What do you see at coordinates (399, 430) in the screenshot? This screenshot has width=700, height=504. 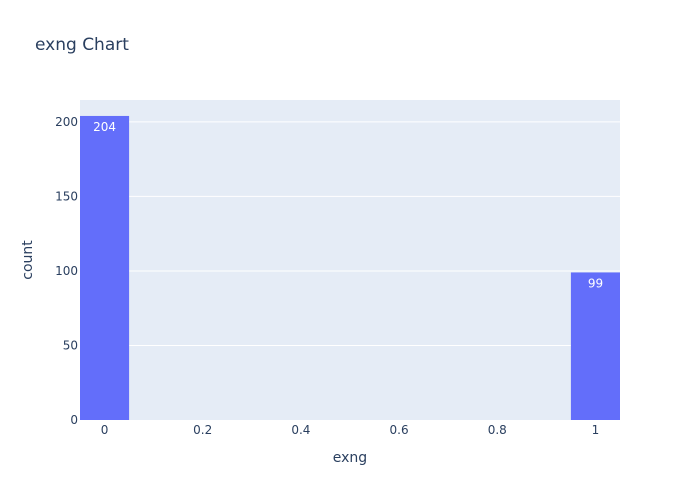 I see `x-tick-label: 0.6` at bounding box center [399, 430].